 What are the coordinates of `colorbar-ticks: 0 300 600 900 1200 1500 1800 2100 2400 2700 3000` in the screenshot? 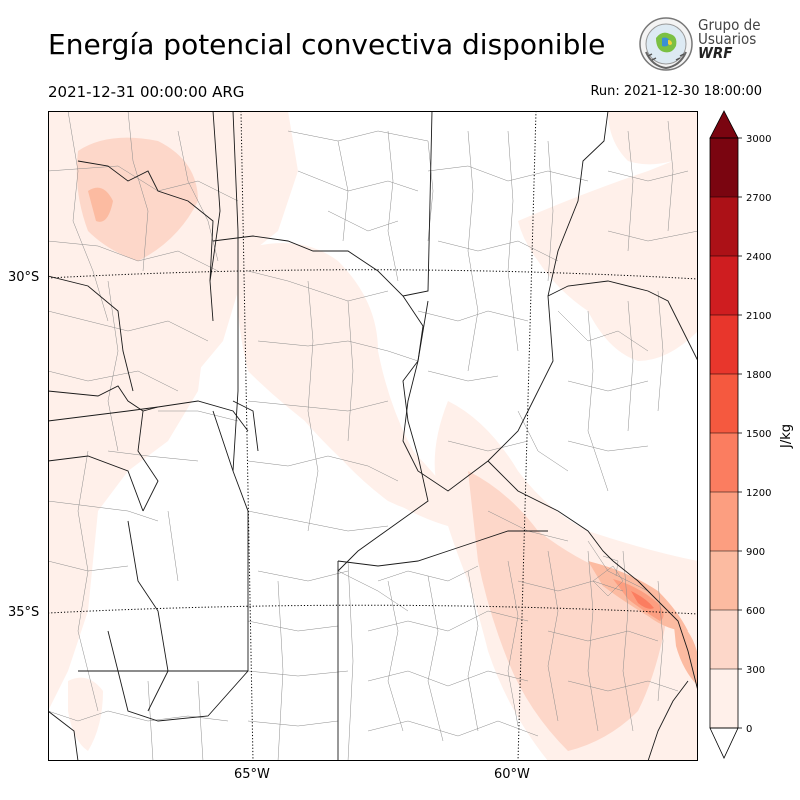 It's located at (740, 434).